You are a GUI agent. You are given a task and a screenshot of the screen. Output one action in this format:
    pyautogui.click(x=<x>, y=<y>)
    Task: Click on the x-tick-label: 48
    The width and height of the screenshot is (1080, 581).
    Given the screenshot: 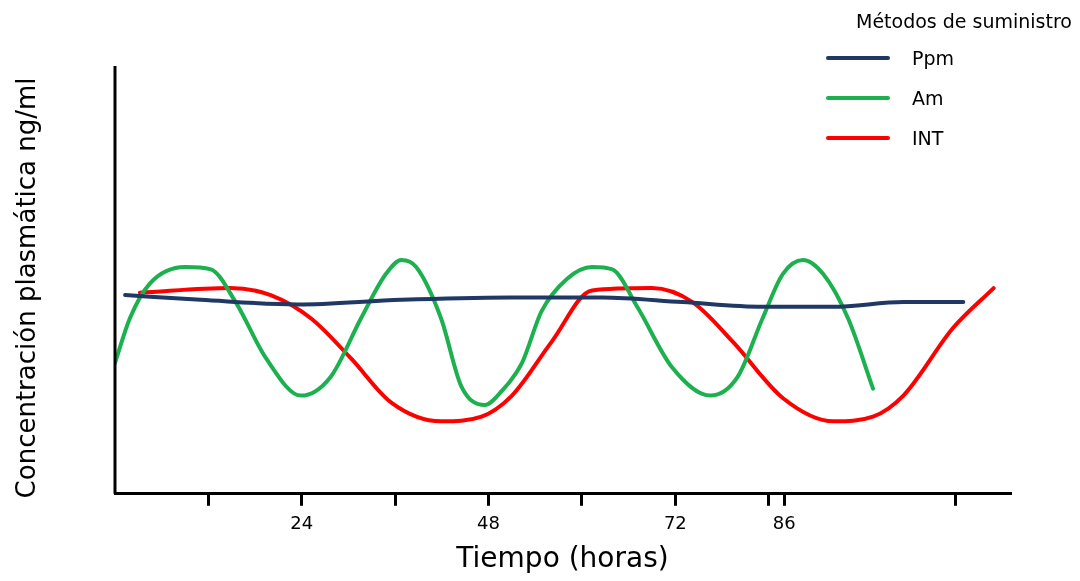 What is the action you would take?
    pyautogui.click(x=489, y=523)
    